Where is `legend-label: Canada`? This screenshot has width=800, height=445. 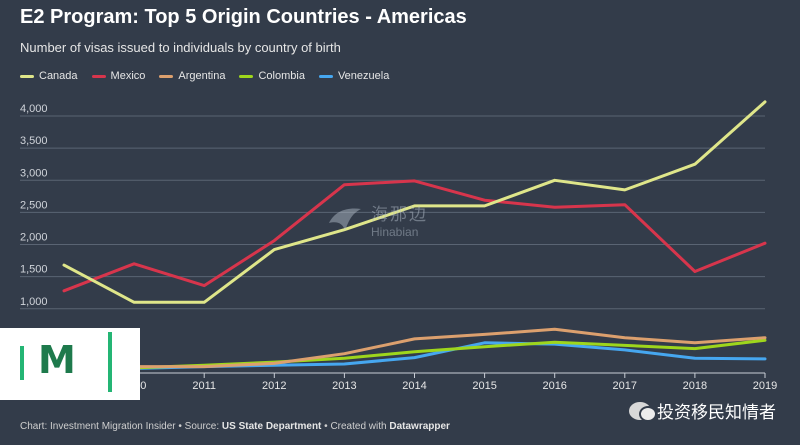
legend-label: Canada is located at coordinates (58, 76).